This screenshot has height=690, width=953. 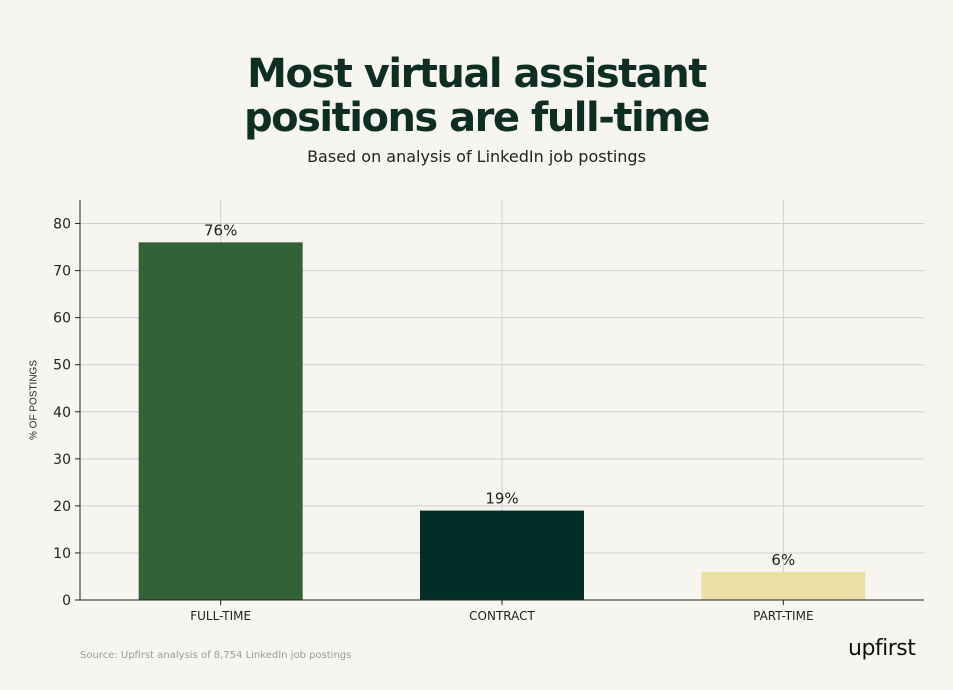 I want to click on x-tick-label: PART-TIME, so click(x=783, y=616).